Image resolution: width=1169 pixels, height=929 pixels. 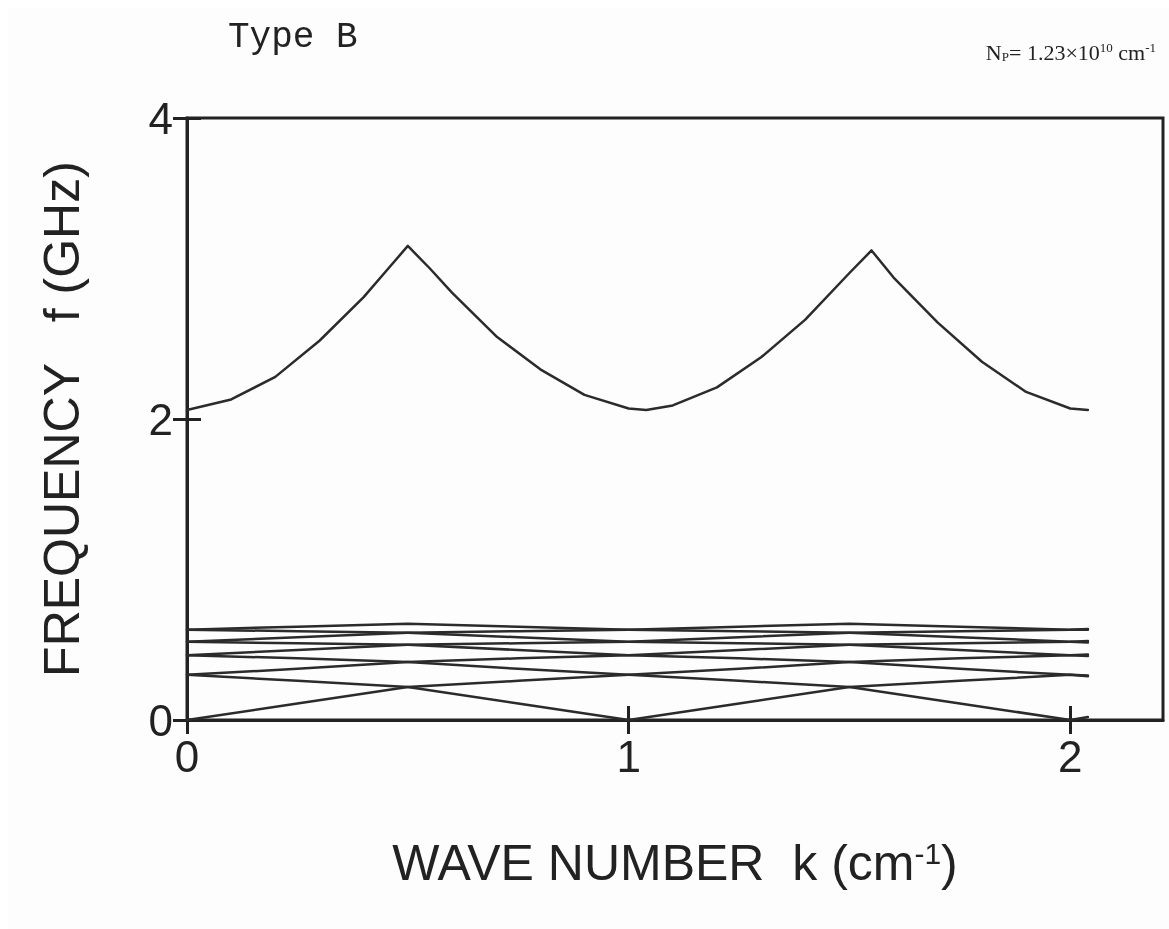 I want to click on x-tick-label: 1, so click(x=628, y=756).